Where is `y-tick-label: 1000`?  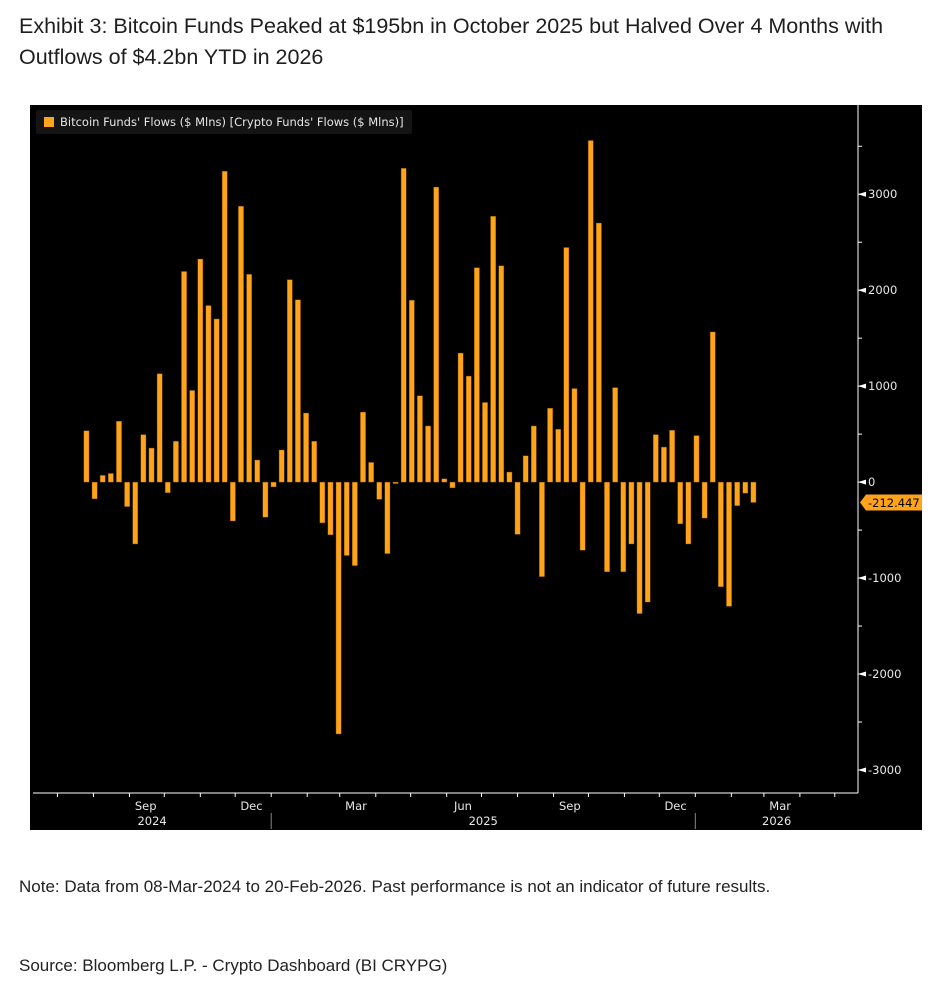
y-tick-label: 1000 is located at coordinates (882, 386).